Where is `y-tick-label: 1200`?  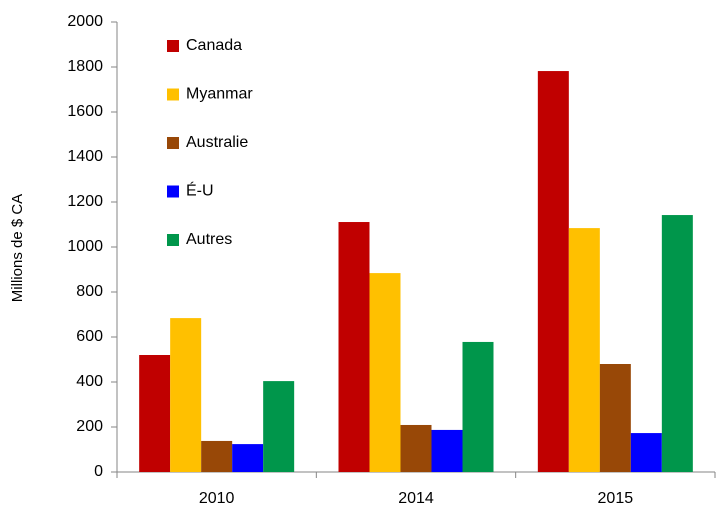 y-tick-label: 1200 is located at coordinates (85, 201).